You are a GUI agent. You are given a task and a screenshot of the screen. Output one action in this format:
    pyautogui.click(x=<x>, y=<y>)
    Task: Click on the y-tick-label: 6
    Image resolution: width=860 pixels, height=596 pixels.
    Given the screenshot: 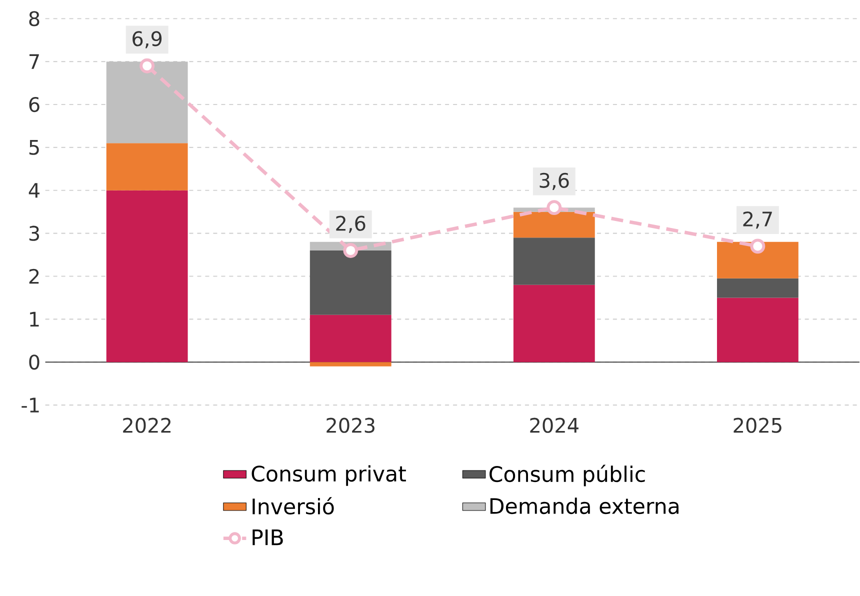 What is the action you would take?
    pyautogui.click(x=34, y=104)
    